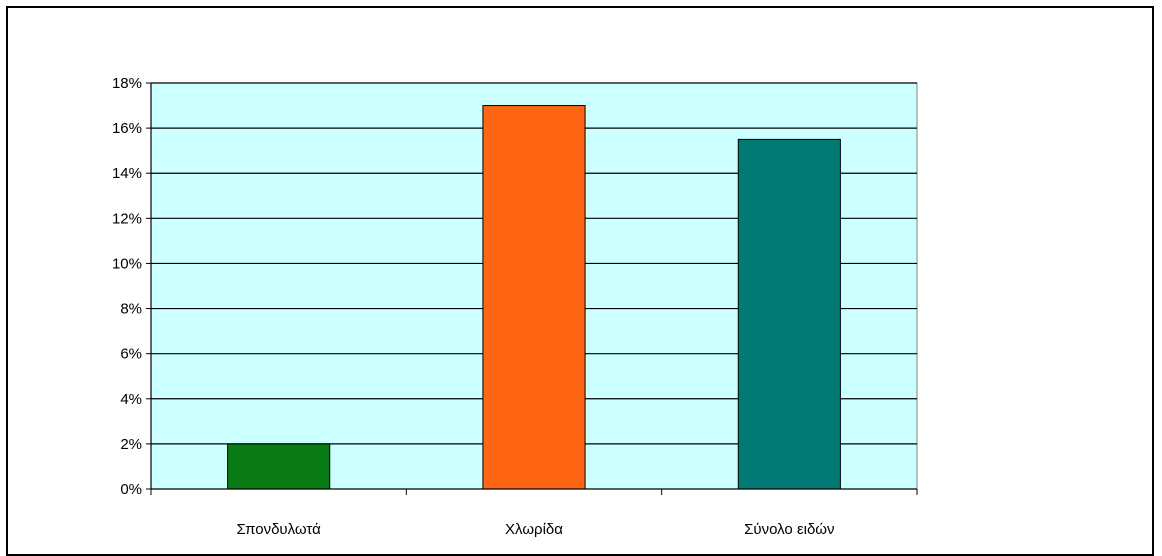  I want to click on y-tick-label: 14%, so click(127, 173).